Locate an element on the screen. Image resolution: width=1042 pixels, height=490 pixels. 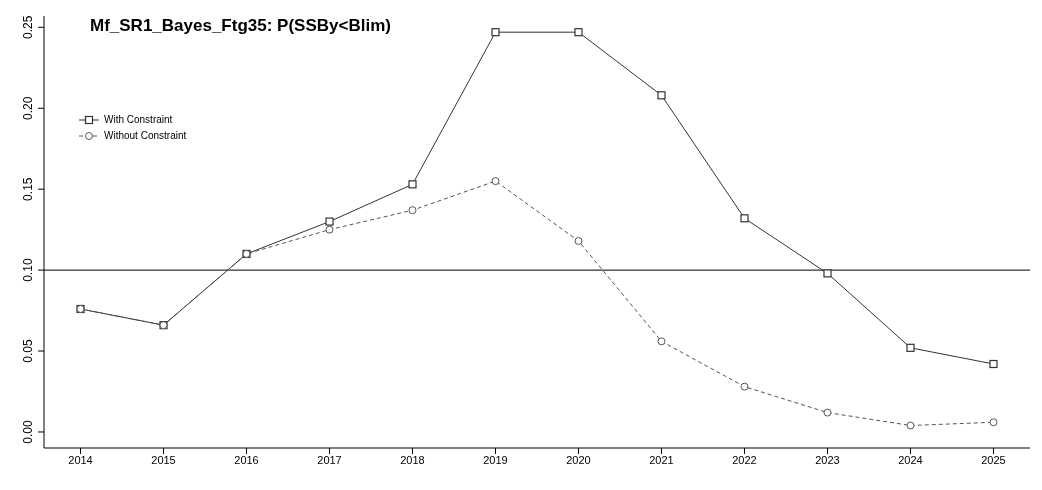
legend-label: Without Constraint is located at coordinates (145, 136).